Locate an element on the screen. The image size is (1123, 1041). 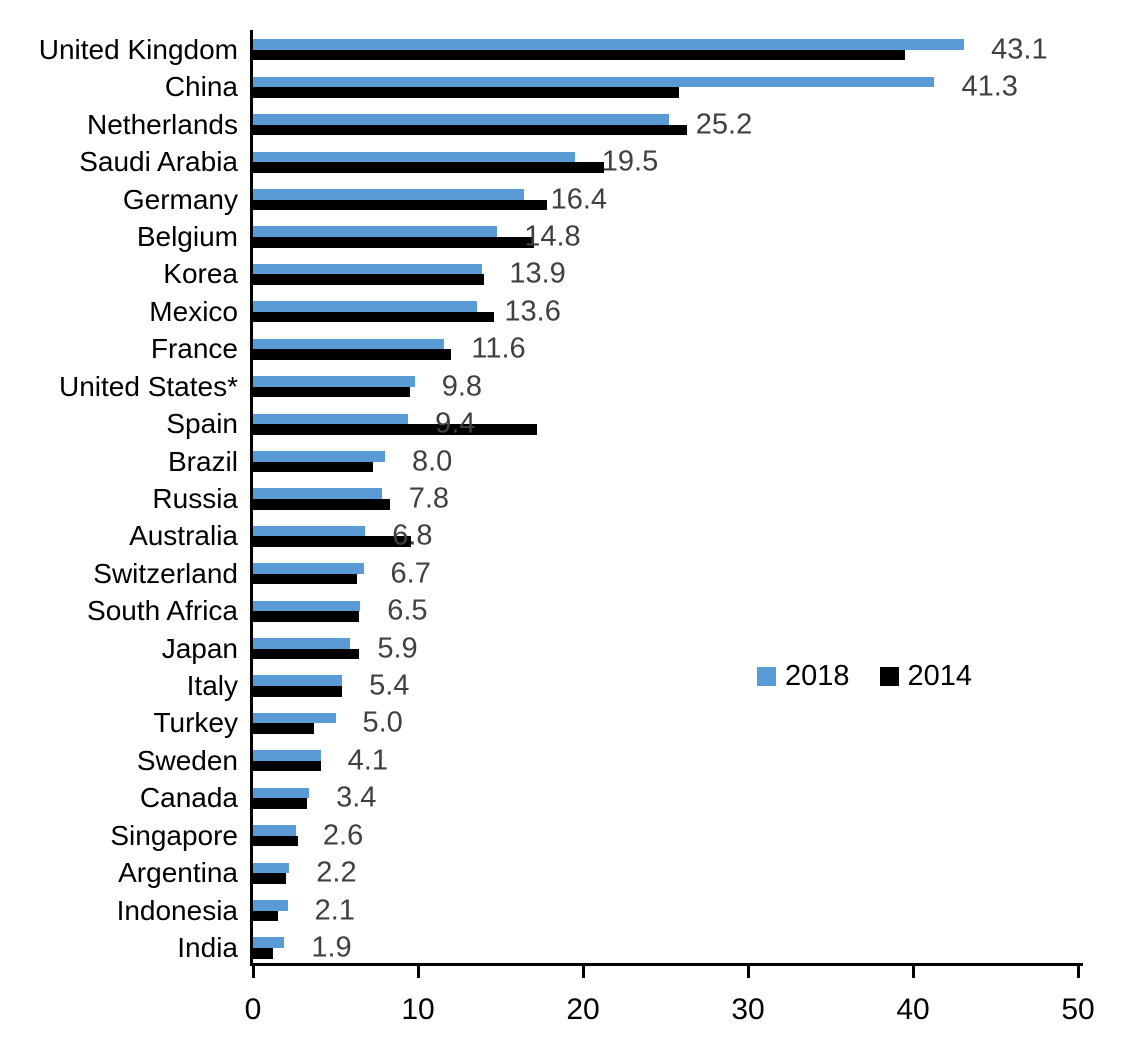
legend-swatch-2014 is located at coordinates (889, 676).